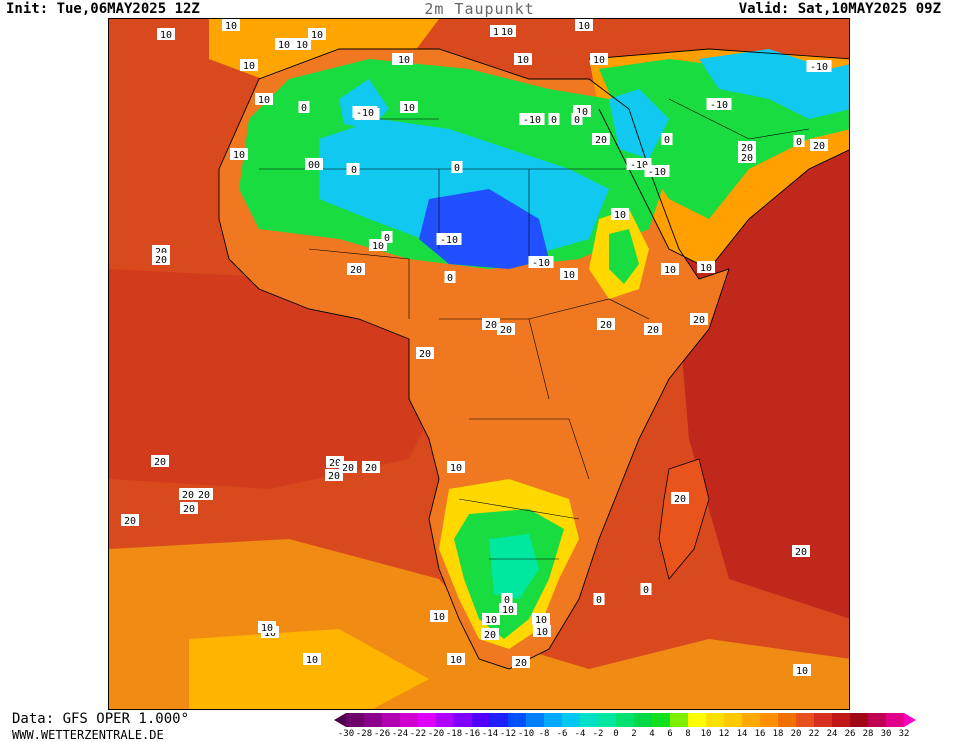 This screenshot has width=959, height=742. What do you see at coordinates (832, 734) in the screenshot?
I see `legend-tick-label: 24` at bounding box center [832, 734].